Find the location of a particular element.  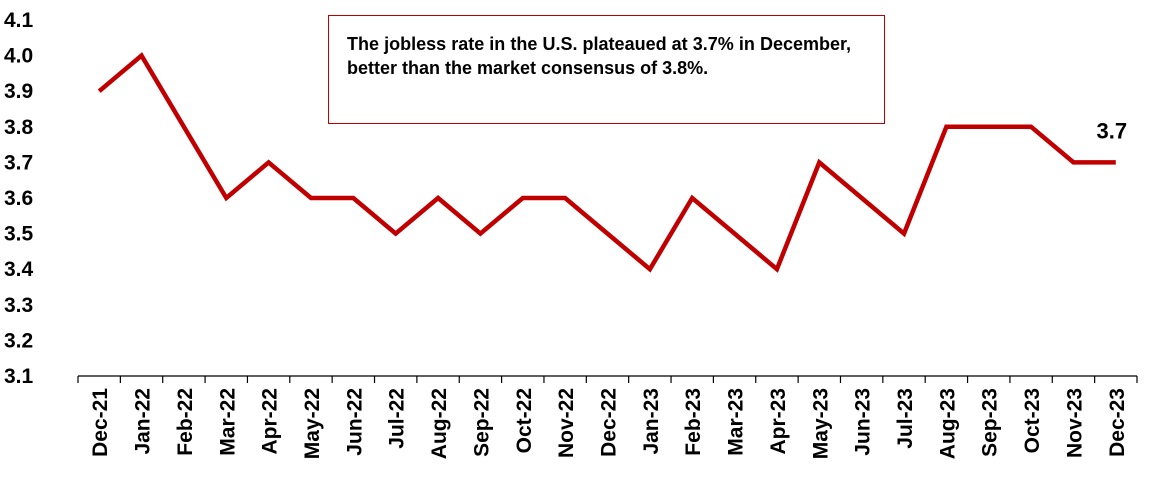

x-tick-label: Jan-23 is located at coordinates (651, 421).